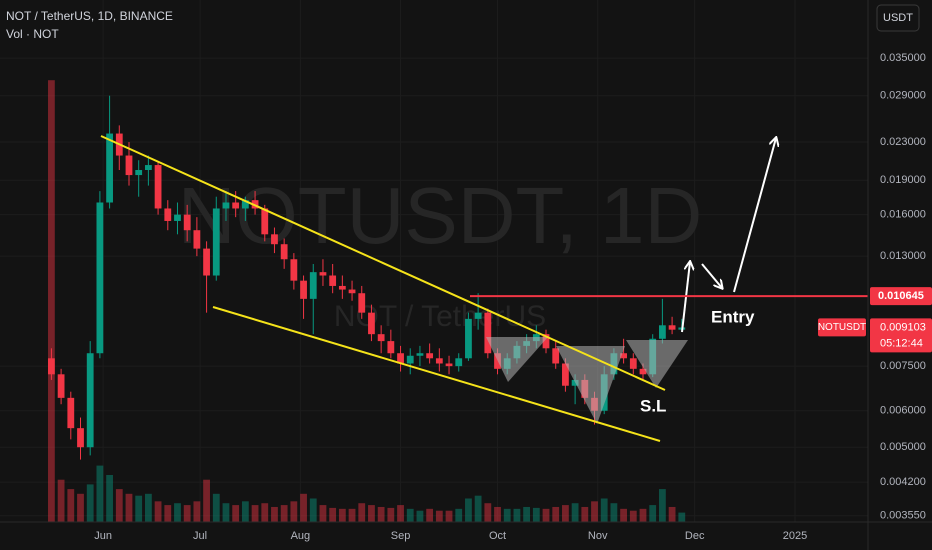 Image resolution: width=932 pixels, height=550 pixels. What do you see at coordinates (440, 215) in the screenshot?
I see `watermark-title: NOTUSDT, 1D` at bounding box center [440, 215].